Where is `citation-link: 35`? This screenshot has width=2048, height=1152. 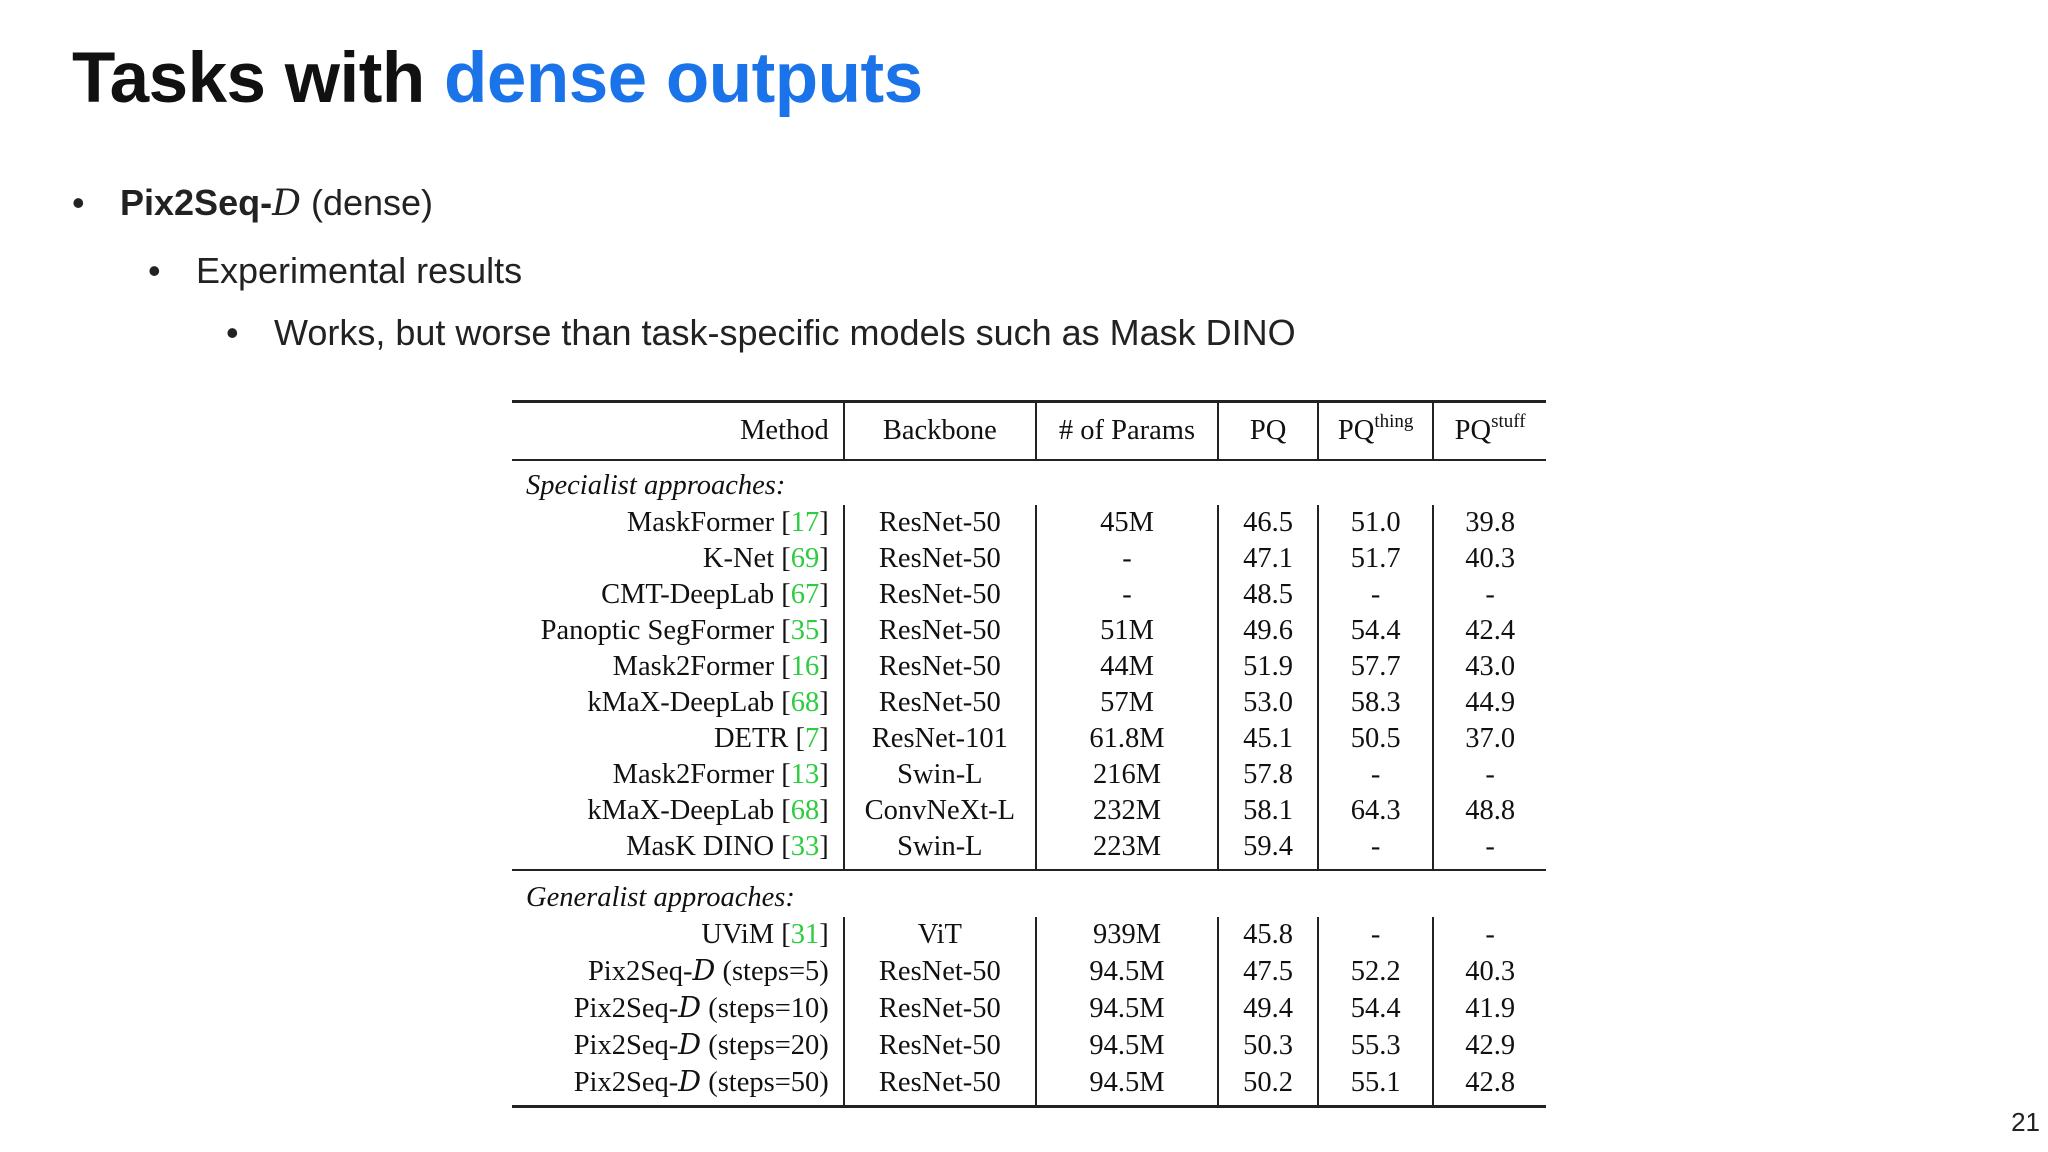 citation-link: 35 is located at coordinates (805, 630).